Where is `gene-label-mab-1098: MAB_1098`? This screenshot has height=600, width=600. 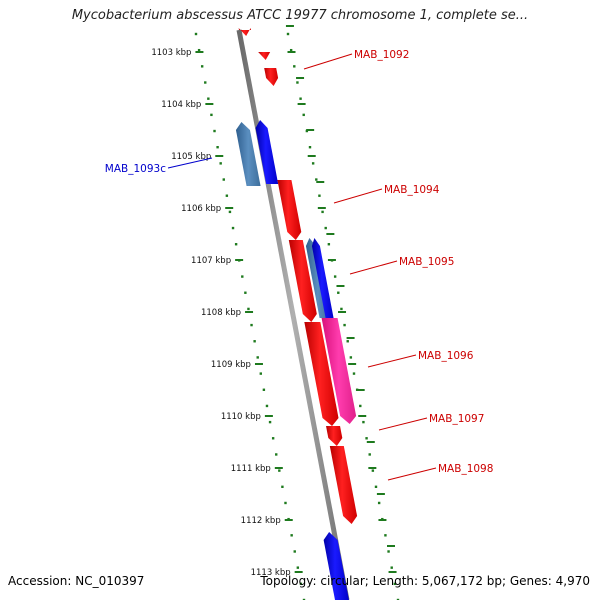
gene-label-mab-1098: MAB_1098 is located at coordinates (465, 469).